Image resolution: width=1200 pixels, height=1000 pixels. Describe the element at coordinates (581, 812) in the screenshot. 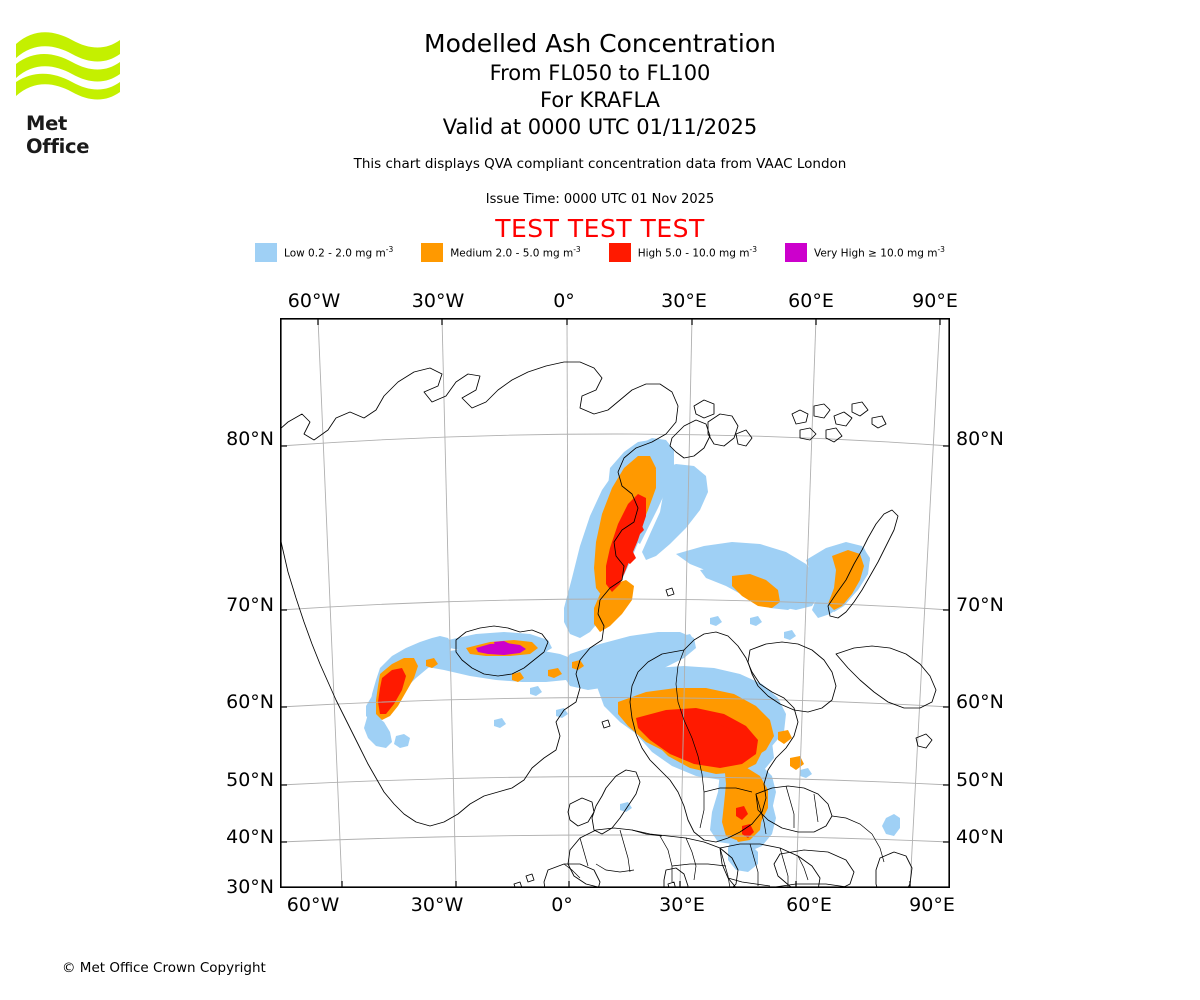

I see `coast-ireland` at that location.